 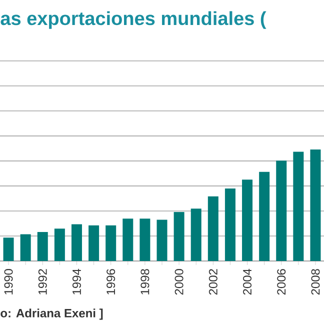 I want to click on chart-title: as exportaciones mundiales (, so click(x=133, y=20).